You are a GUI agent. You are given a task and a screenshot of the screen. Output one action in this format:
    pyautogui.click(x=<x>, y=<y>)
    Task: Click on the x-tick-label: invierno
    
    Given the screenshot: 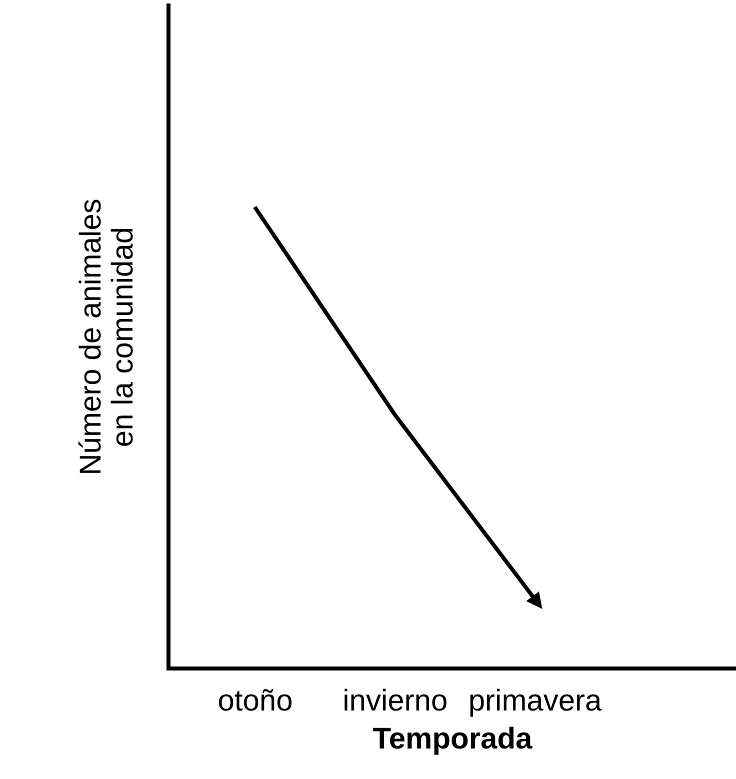 What is the action you would take?
    pyautogui.click(x=395, y=701)
    